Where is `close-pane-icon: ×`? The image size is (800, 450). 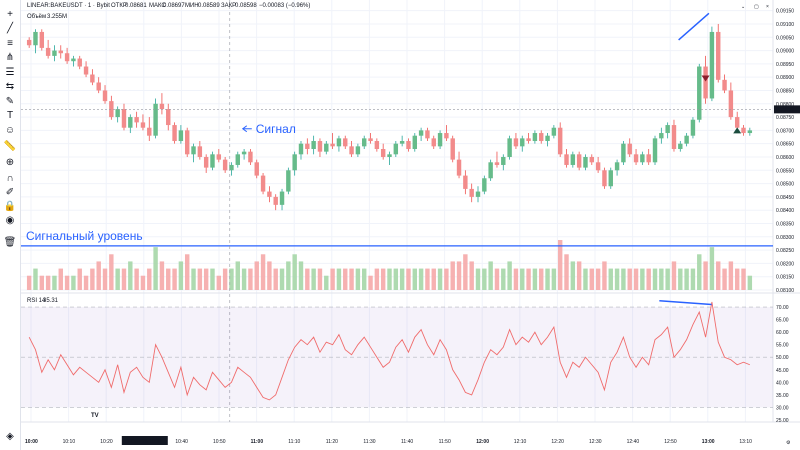 close-pane-icon: × is located at coordinates (767, 7).